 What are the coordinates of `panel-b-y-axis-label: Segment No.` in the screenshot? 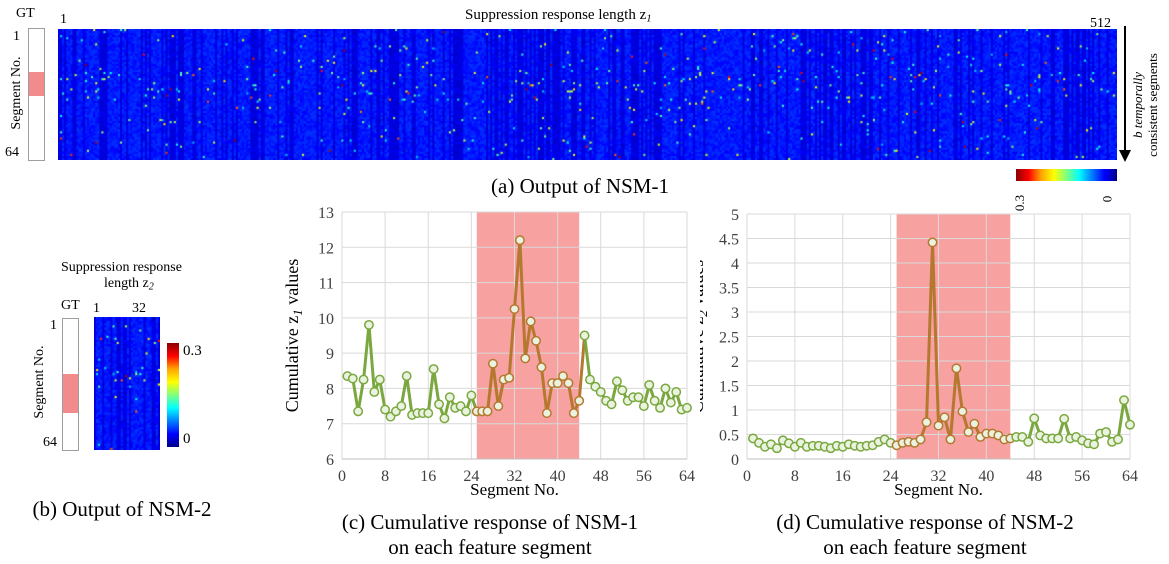 It's located at (39, 382).